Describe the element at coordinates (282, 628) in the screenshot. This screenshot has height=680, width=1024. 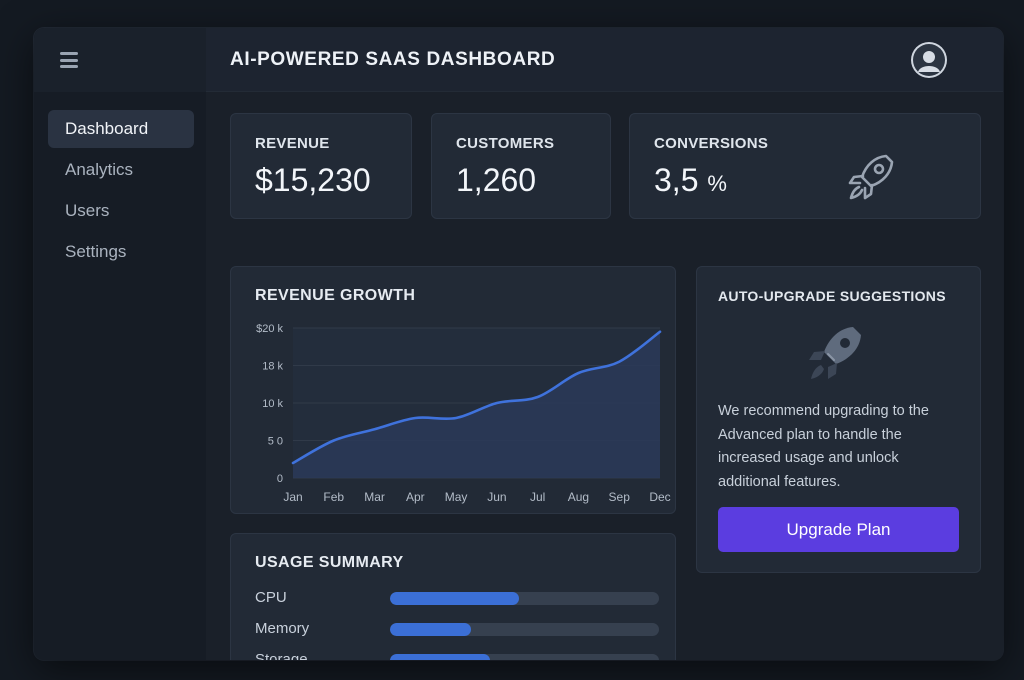
I see `usage-label: Memory` at that location.